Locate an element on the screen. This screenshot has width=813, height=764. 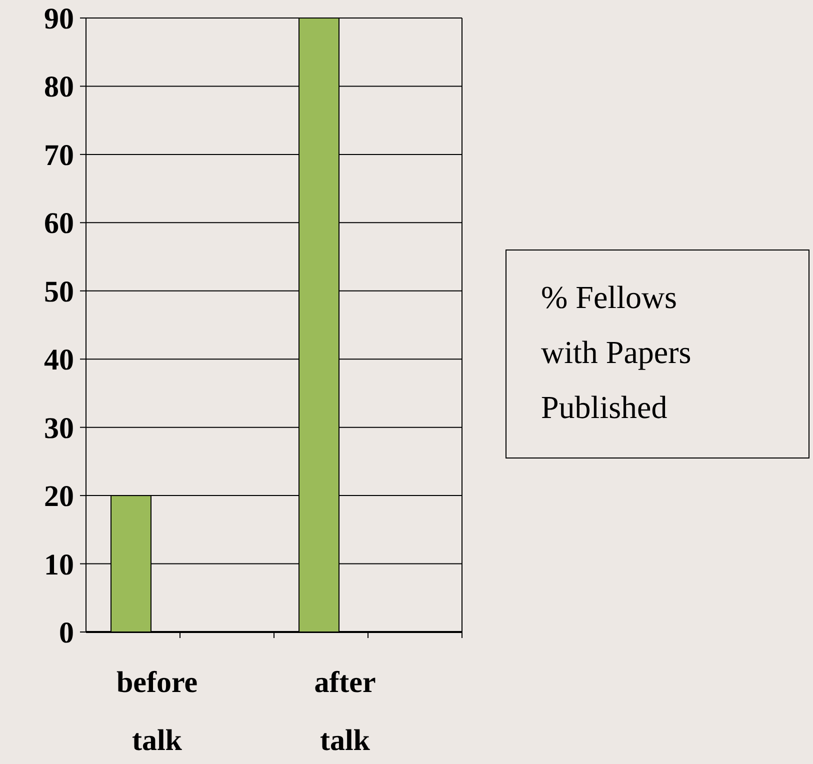
text: % Fellows with Papers Published is located at coordinates (616, 352).